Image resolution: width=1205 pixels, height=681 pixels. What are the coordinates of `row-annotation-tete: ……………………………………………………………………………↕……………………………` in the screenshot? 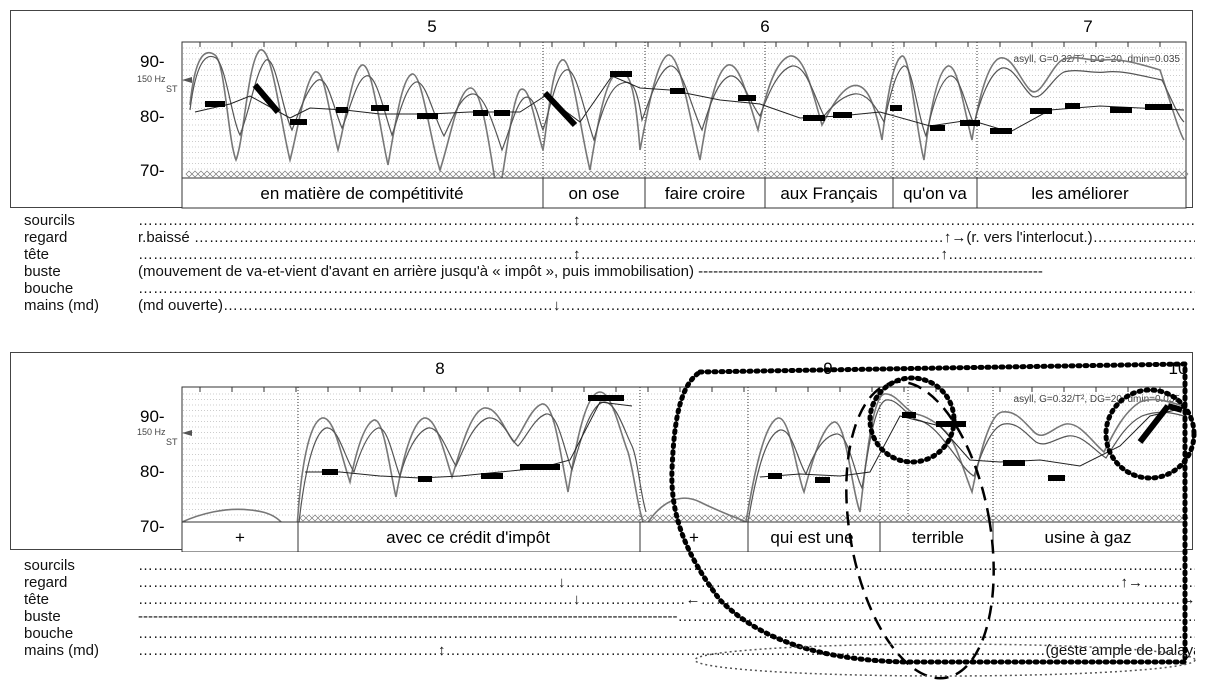 It's located at (666, 255).